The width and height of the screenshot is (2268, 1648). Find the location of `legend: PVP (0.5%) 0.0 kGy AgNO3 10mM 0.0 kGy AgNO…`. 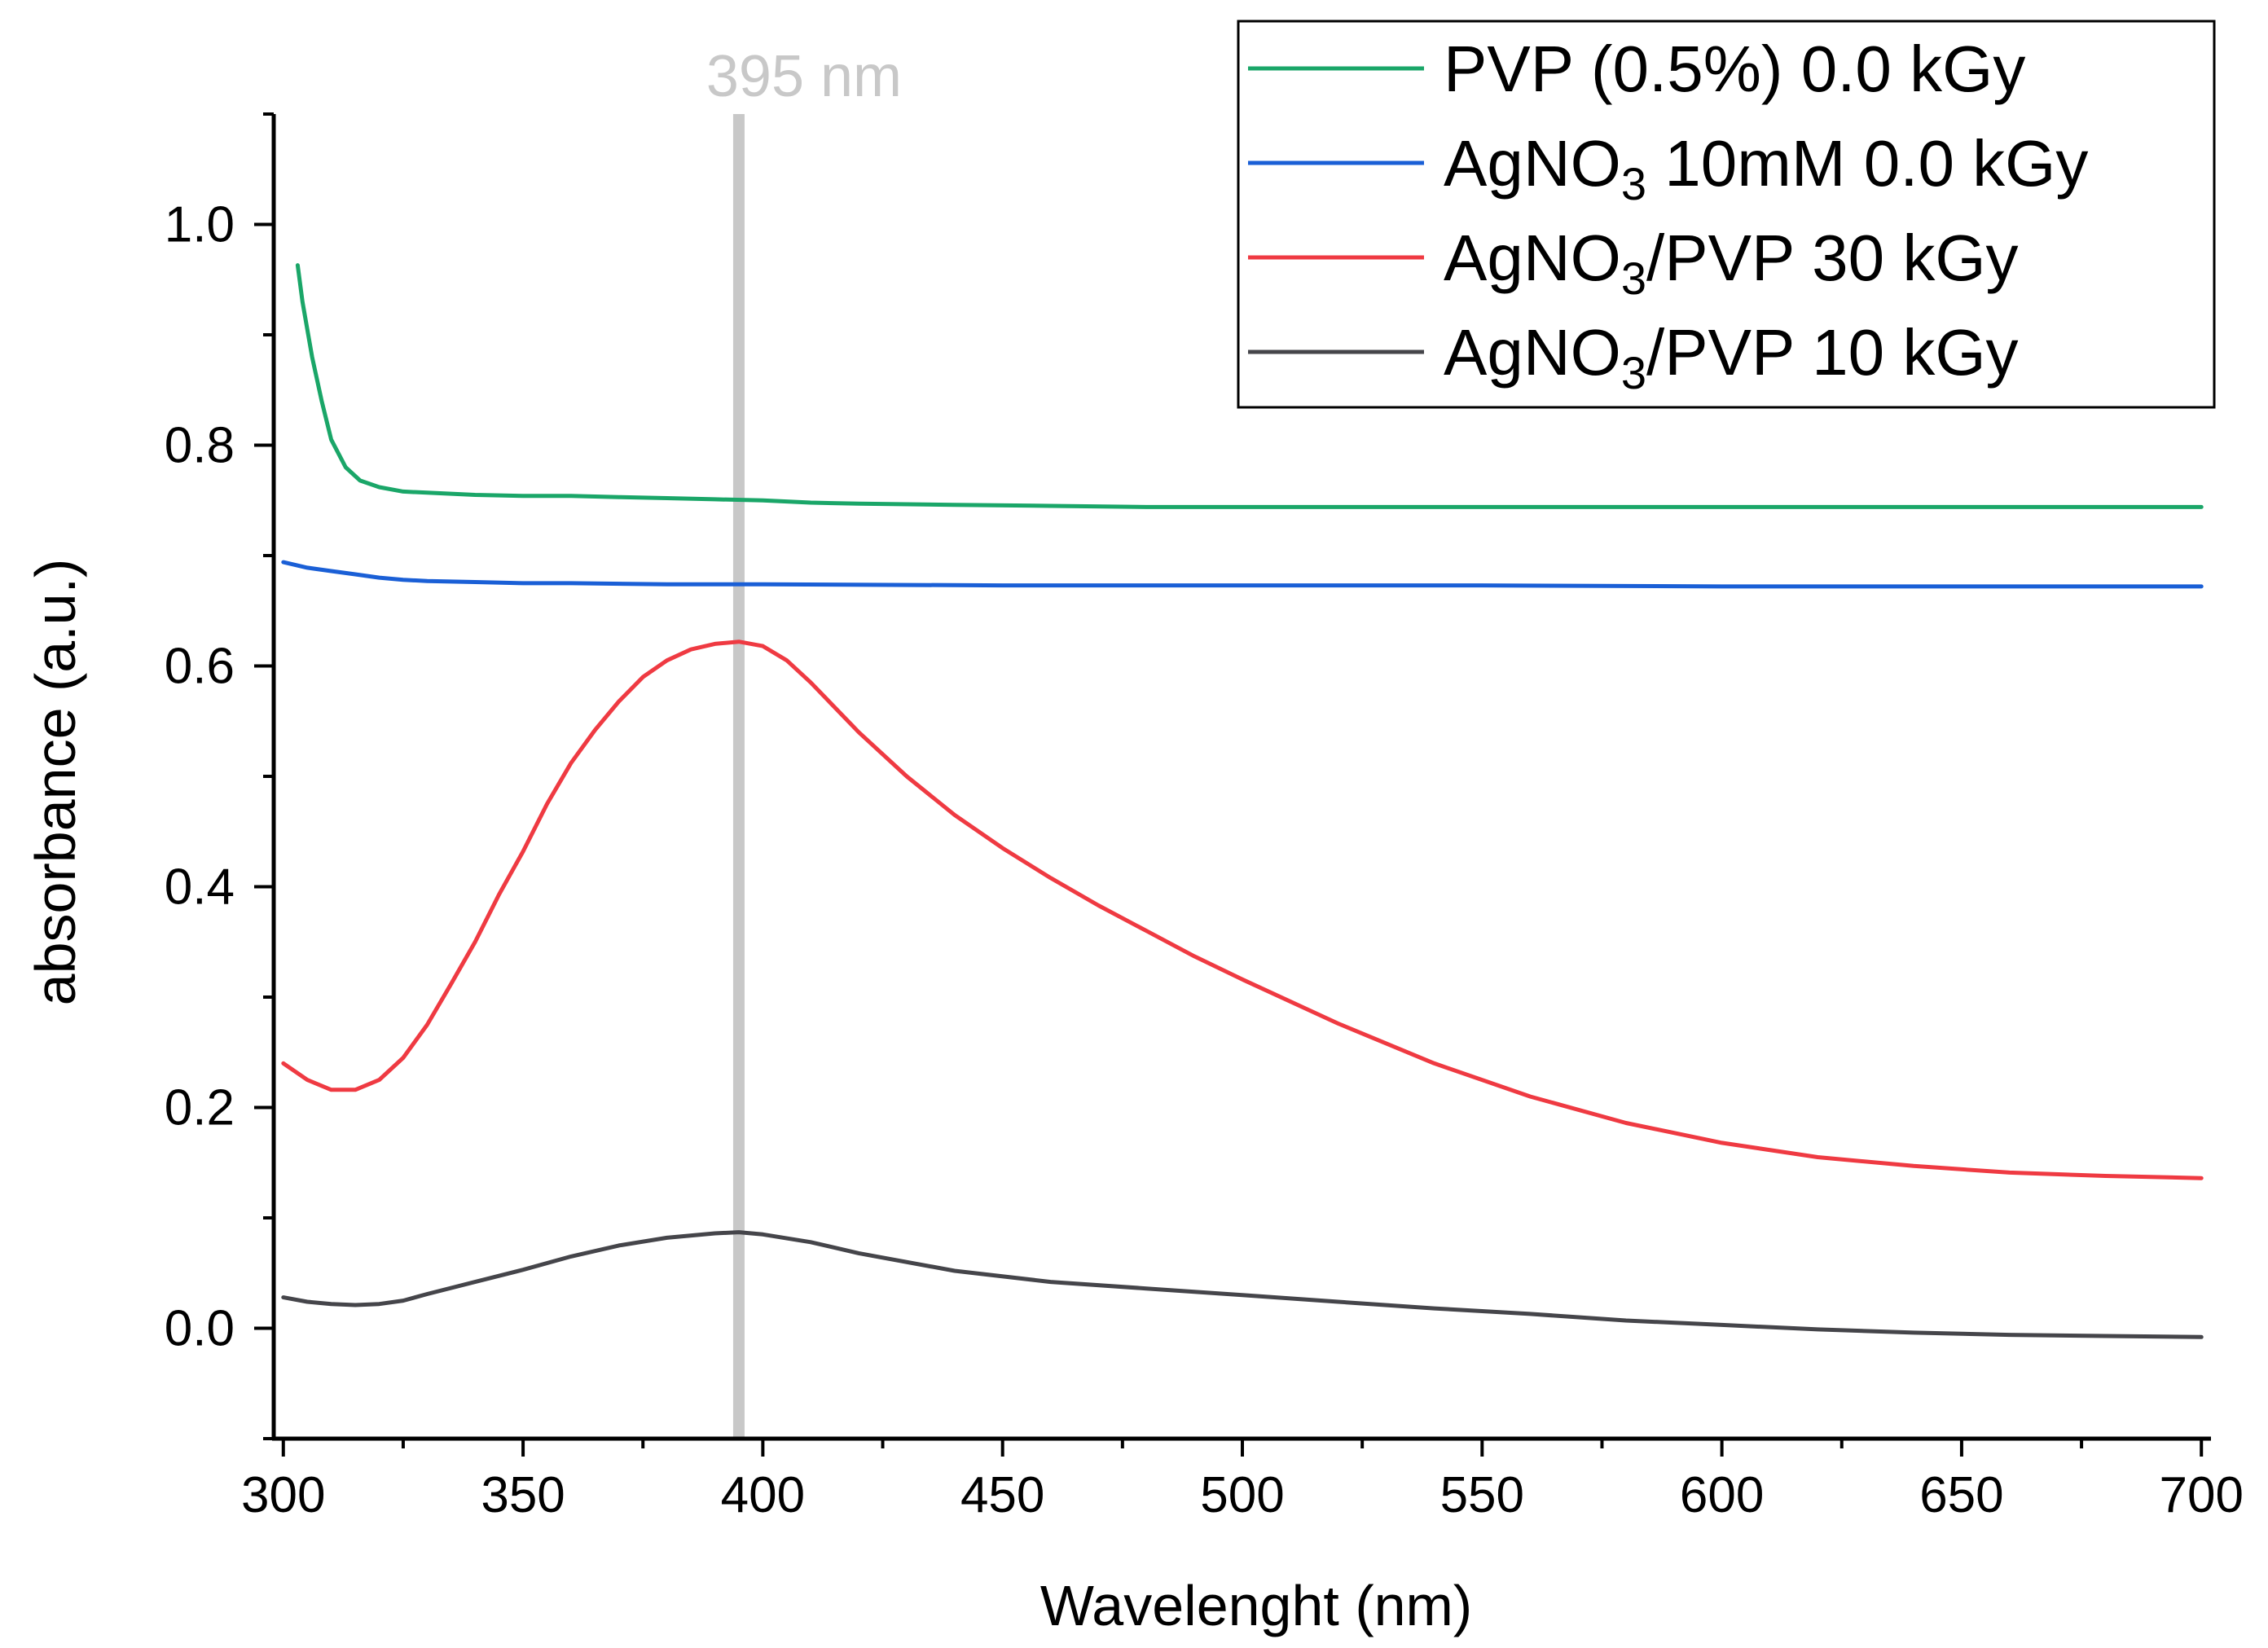

legend: PVP (0.5%) 0.0 kGy AgNO3 10mM 0.0 kGy AgNO… is located at coordinates (1726, 214).